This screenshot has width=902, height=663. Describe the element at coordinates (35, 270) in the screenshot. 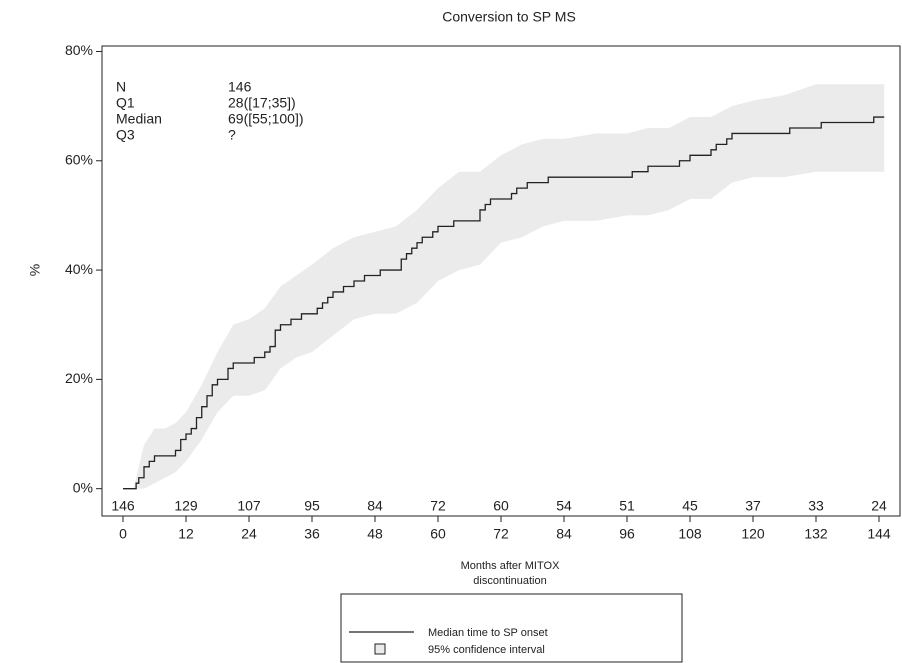

I see `y-axis-label: %` at that location.